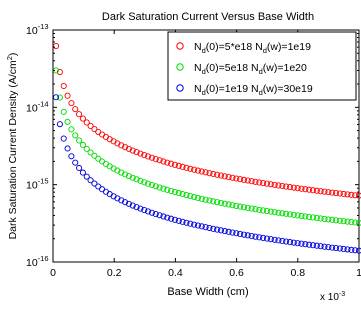 The height and width of the screenshot is (322, 361). I want to click on x-tick-label: 0.4, so click(175, 273).